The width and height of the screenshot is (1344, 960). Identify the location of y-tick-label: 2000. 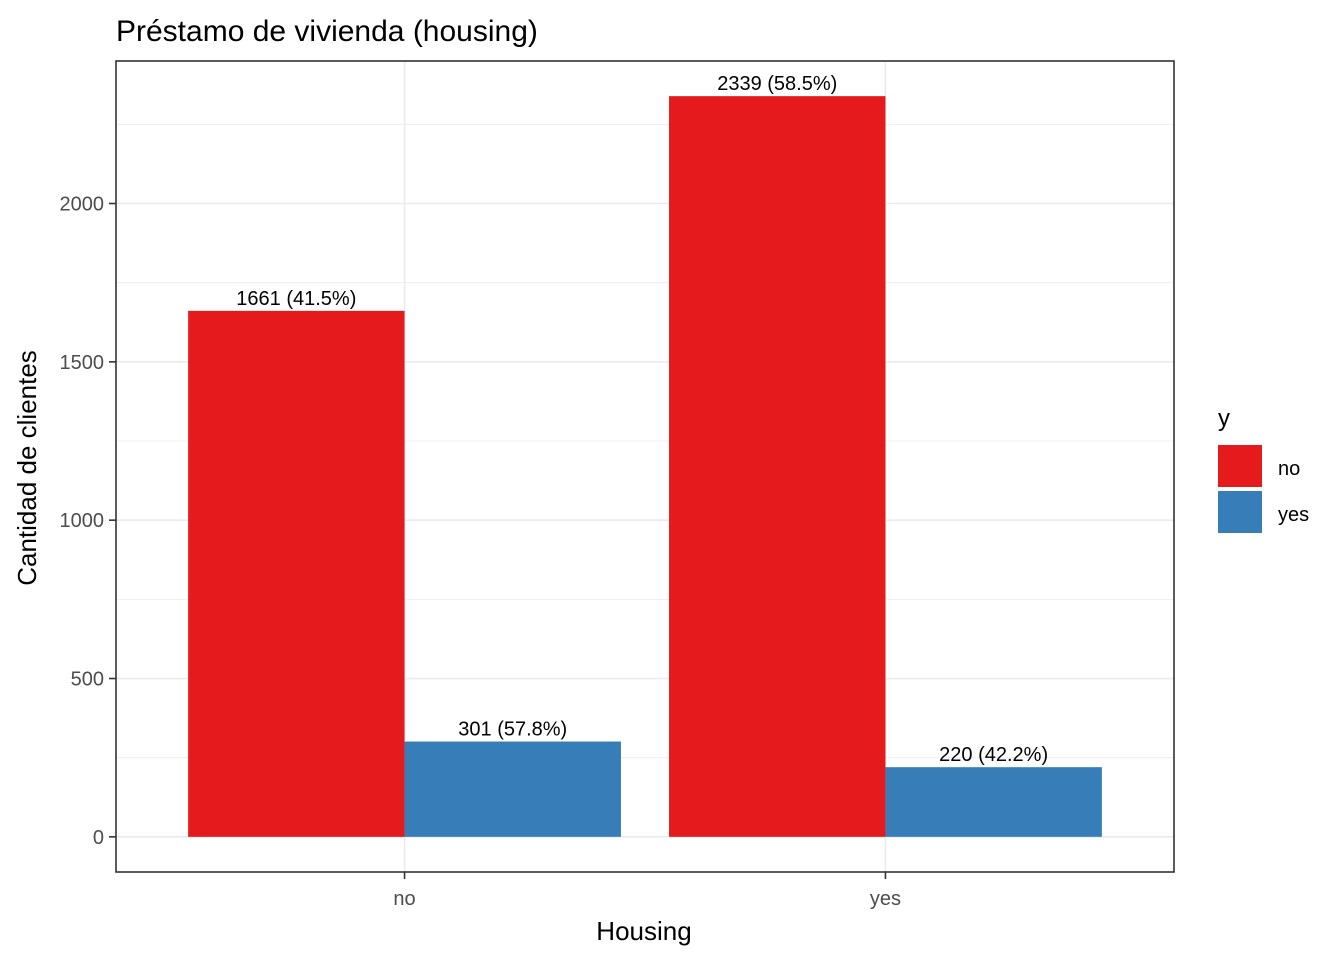
(82, 205).